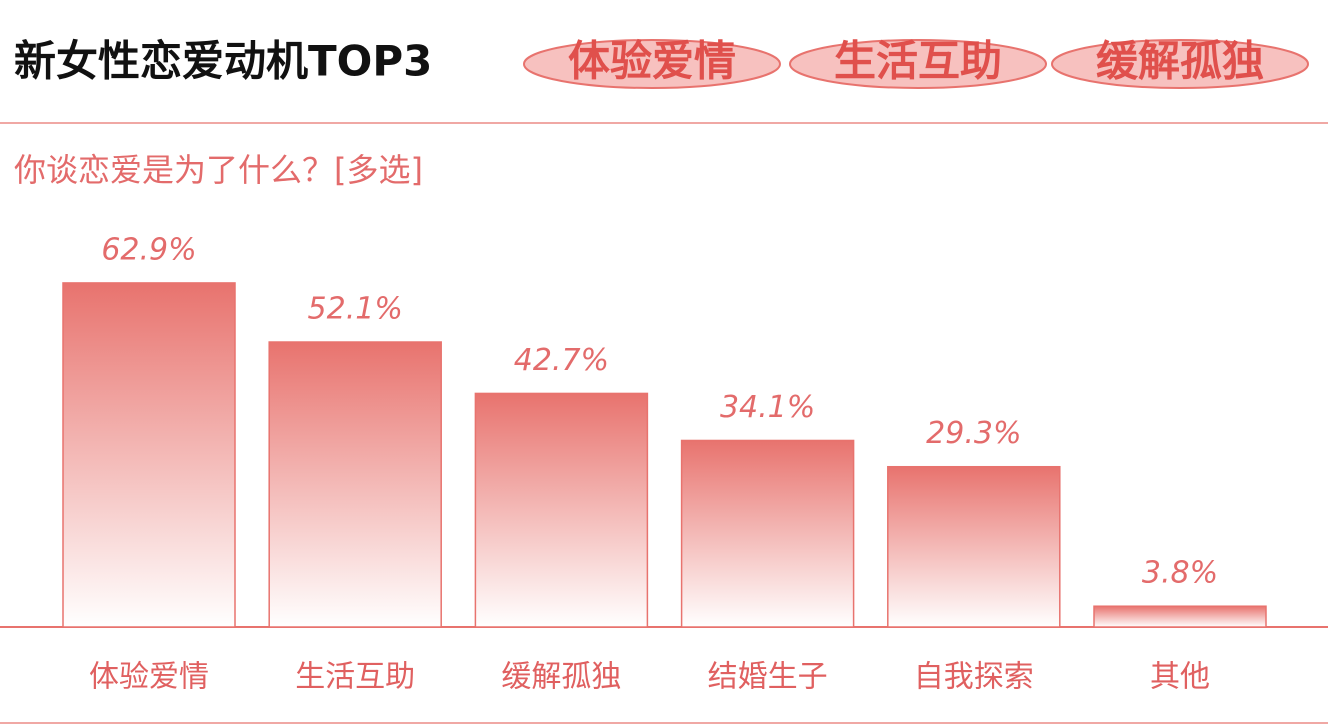 This screenshot has height=726, width=1328. What do you see at coordinates (149, 677) in the screenshot?
I see `x-tick-label: 体验爱情` at bounding box center [149, 677].